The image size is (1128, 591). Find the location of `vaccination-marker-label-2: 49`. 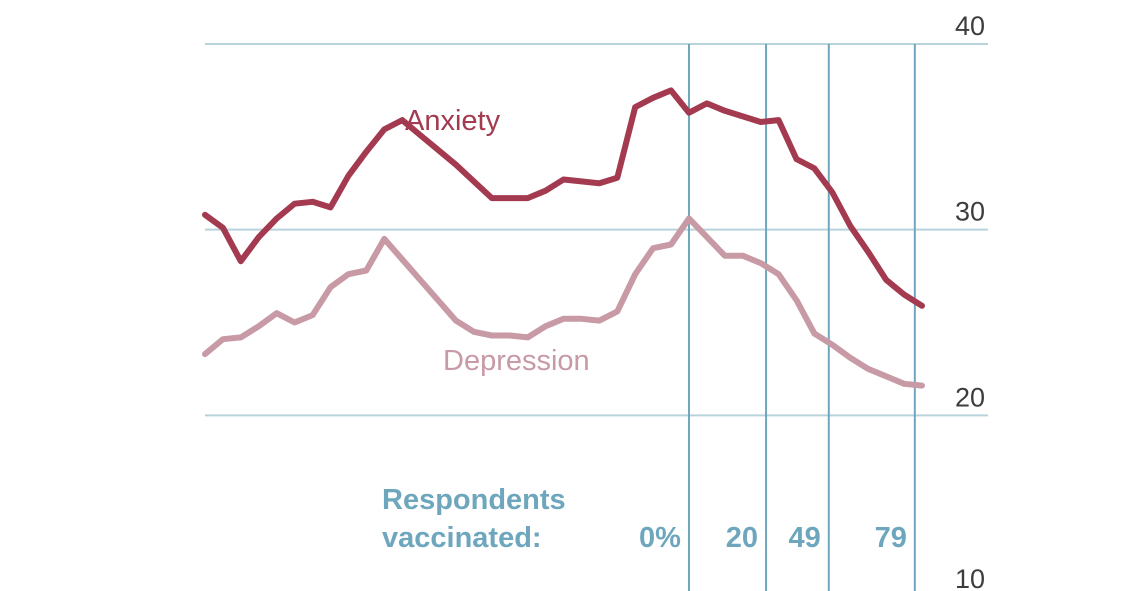

vaccination-marker-label-2: 49 is located at coordinates (805, 538).